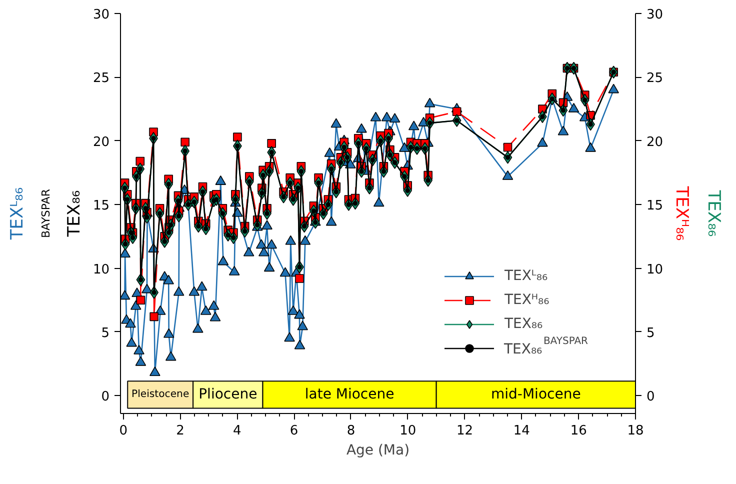 This screenshot has height=484, width=736. I want to click on text: TEX₈₆, so click(714, 213).